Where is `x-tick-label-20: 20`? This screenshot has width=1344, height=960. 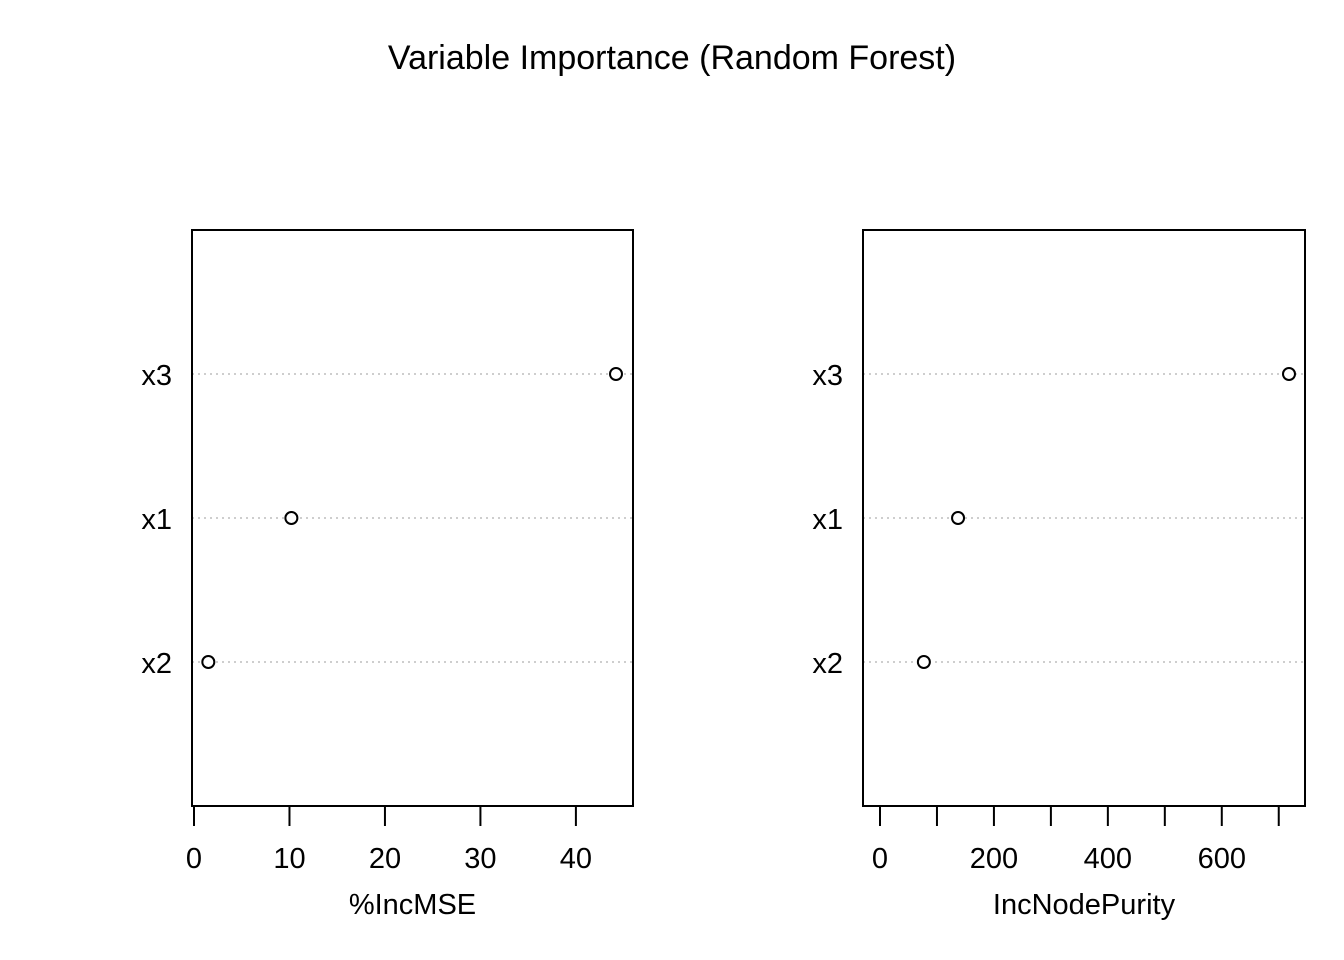
x-tick-label-20: 20 is located at coordinates (385, 859).